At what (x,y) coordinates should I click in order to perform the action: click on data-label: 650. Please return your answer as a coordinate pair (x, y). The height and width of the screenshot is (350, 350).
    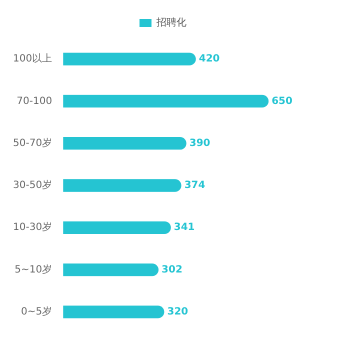
    Looking at the image, I should click on (282, 101).